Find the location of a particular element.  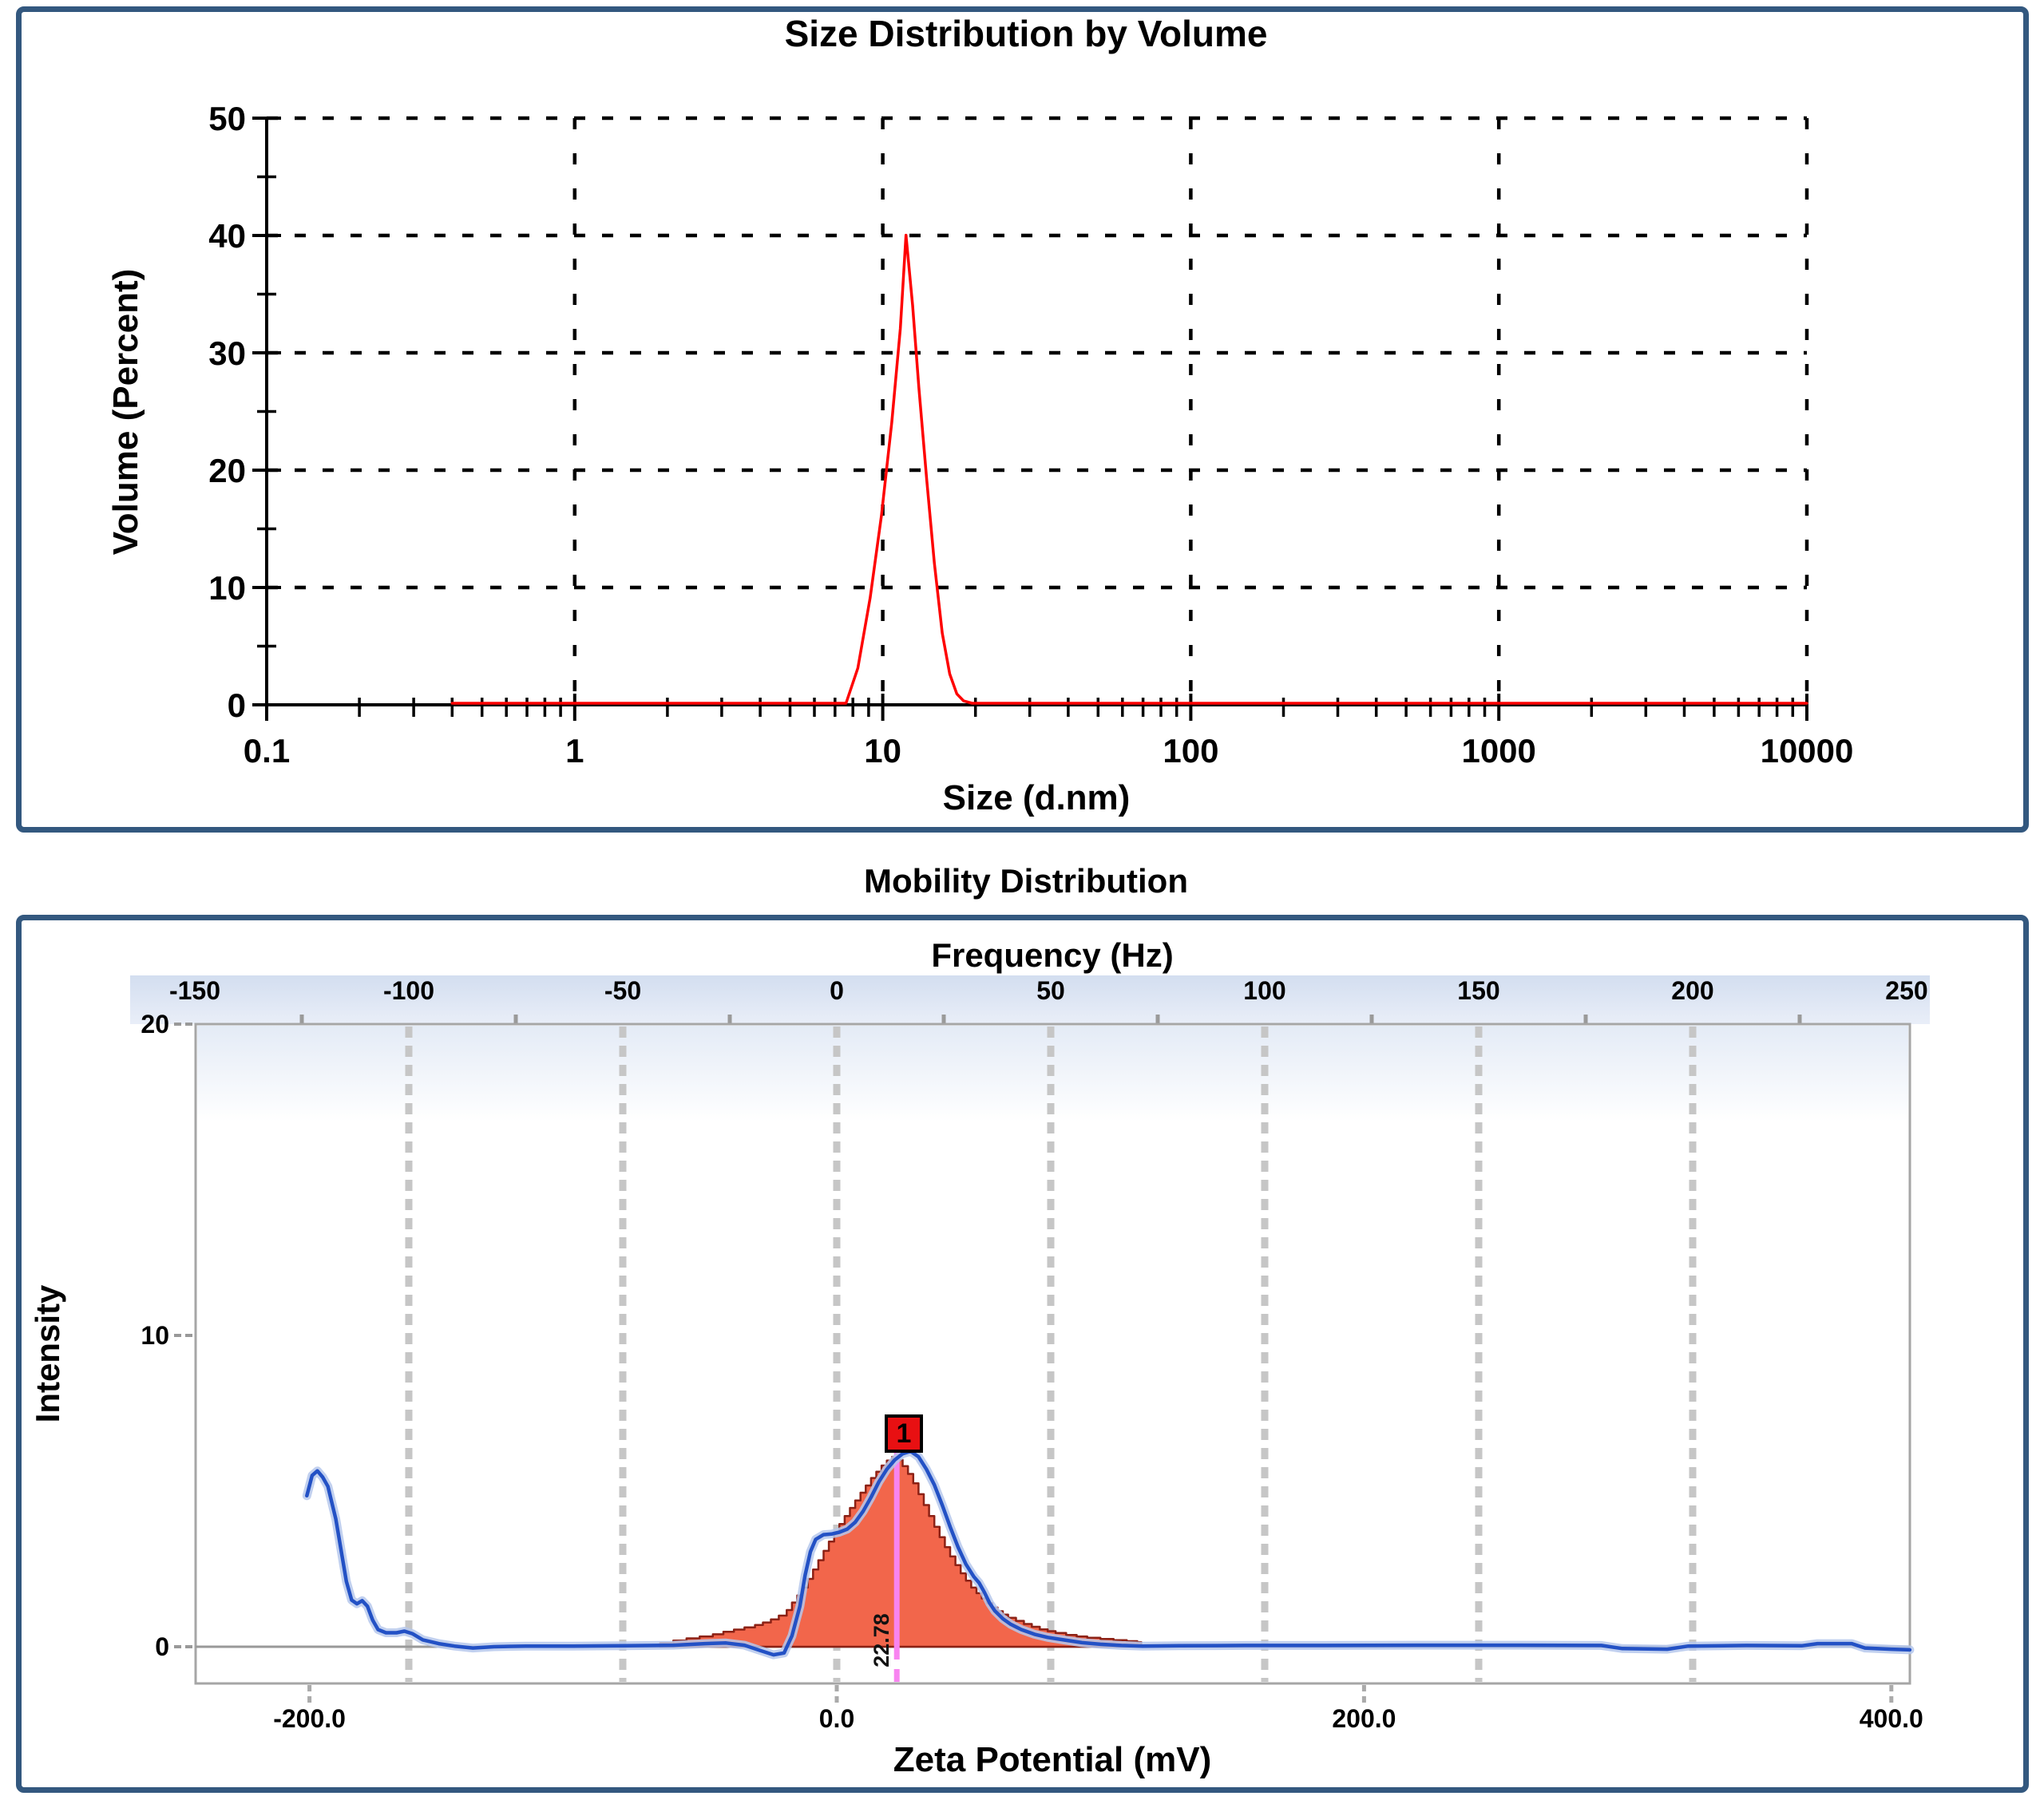

frequency-tick-label: -150 is located at coordinates (194, 991).